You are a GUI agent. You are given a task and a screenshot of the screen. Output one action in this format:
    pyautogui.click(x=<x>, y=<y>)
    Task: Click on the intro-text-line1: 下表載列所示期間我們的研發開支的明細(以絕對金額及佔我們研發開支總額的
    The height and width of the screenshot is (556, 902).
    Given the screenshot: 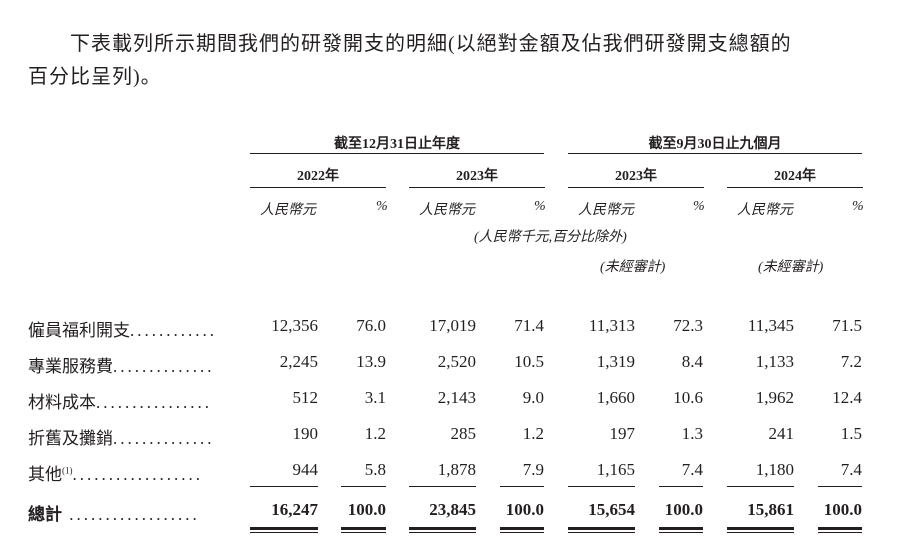 What is the action you would take?
    pyautogui.click(x=431, y=44)
    